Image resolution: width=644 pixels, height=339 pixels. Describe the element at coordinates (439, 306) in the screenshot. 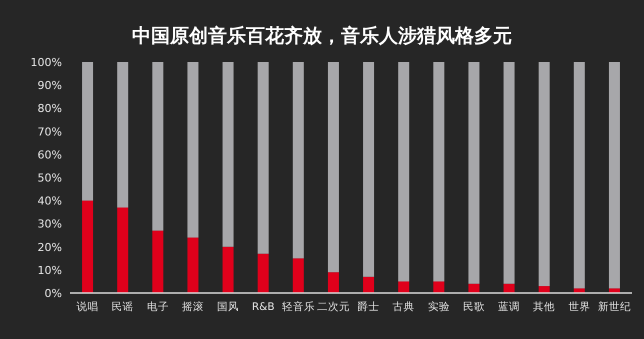

I see `x-tick-label: 实验` at that location.